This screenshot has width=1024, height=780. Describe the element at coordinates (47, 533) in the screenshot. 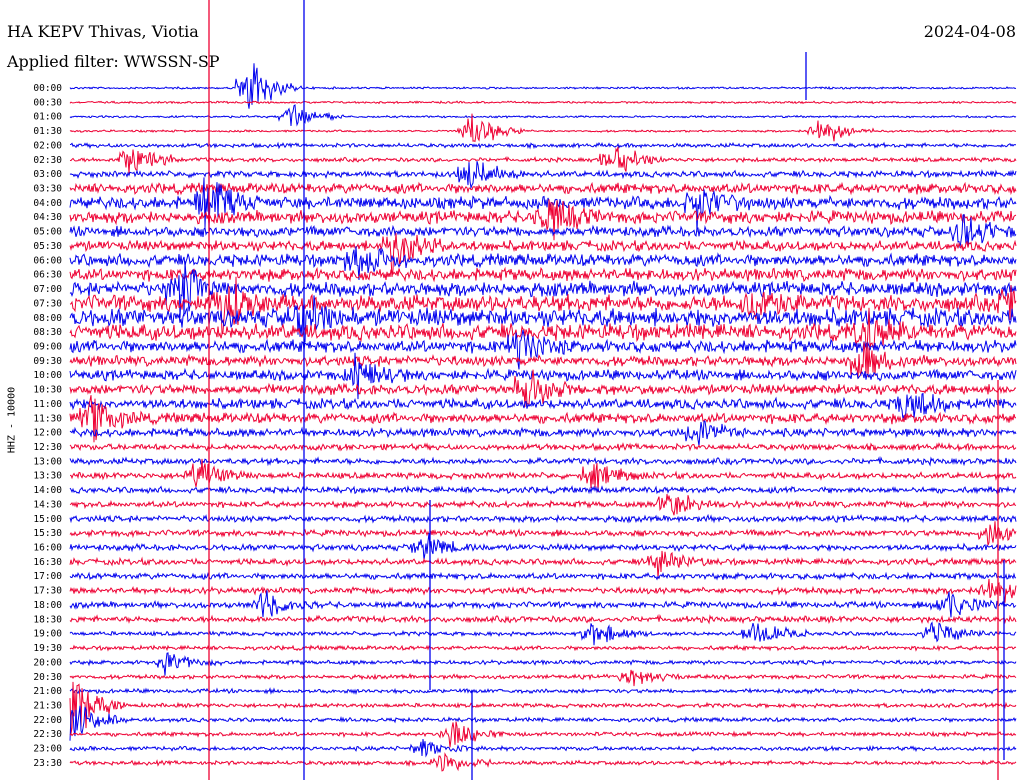

I see `row-label: 15:30` at that location.